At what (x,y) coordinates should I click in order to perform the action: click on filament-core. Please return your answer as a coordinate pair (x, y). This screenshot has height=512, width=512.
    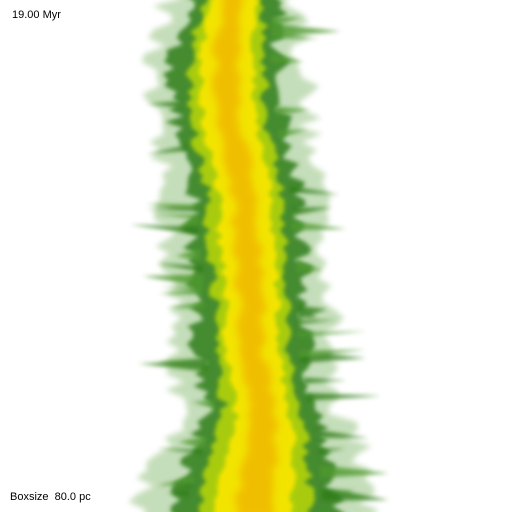
    Looking at the image, I should click on (245, 256).